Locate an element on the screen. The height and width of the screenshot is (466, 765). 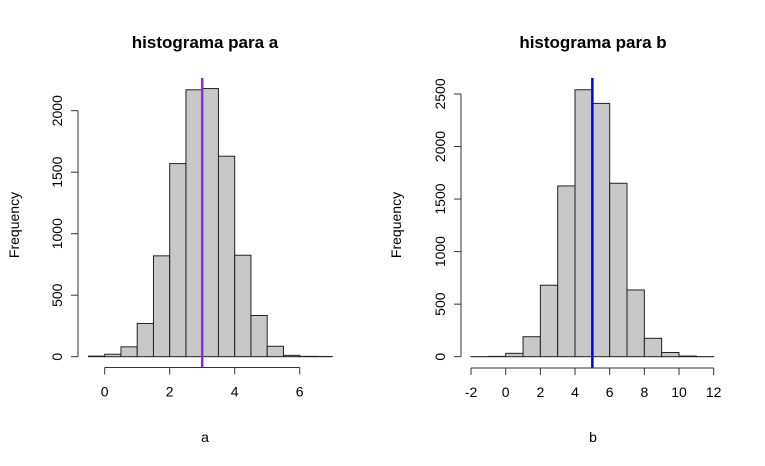
x-tick-label: -2 is located at coordinates (471, 392).